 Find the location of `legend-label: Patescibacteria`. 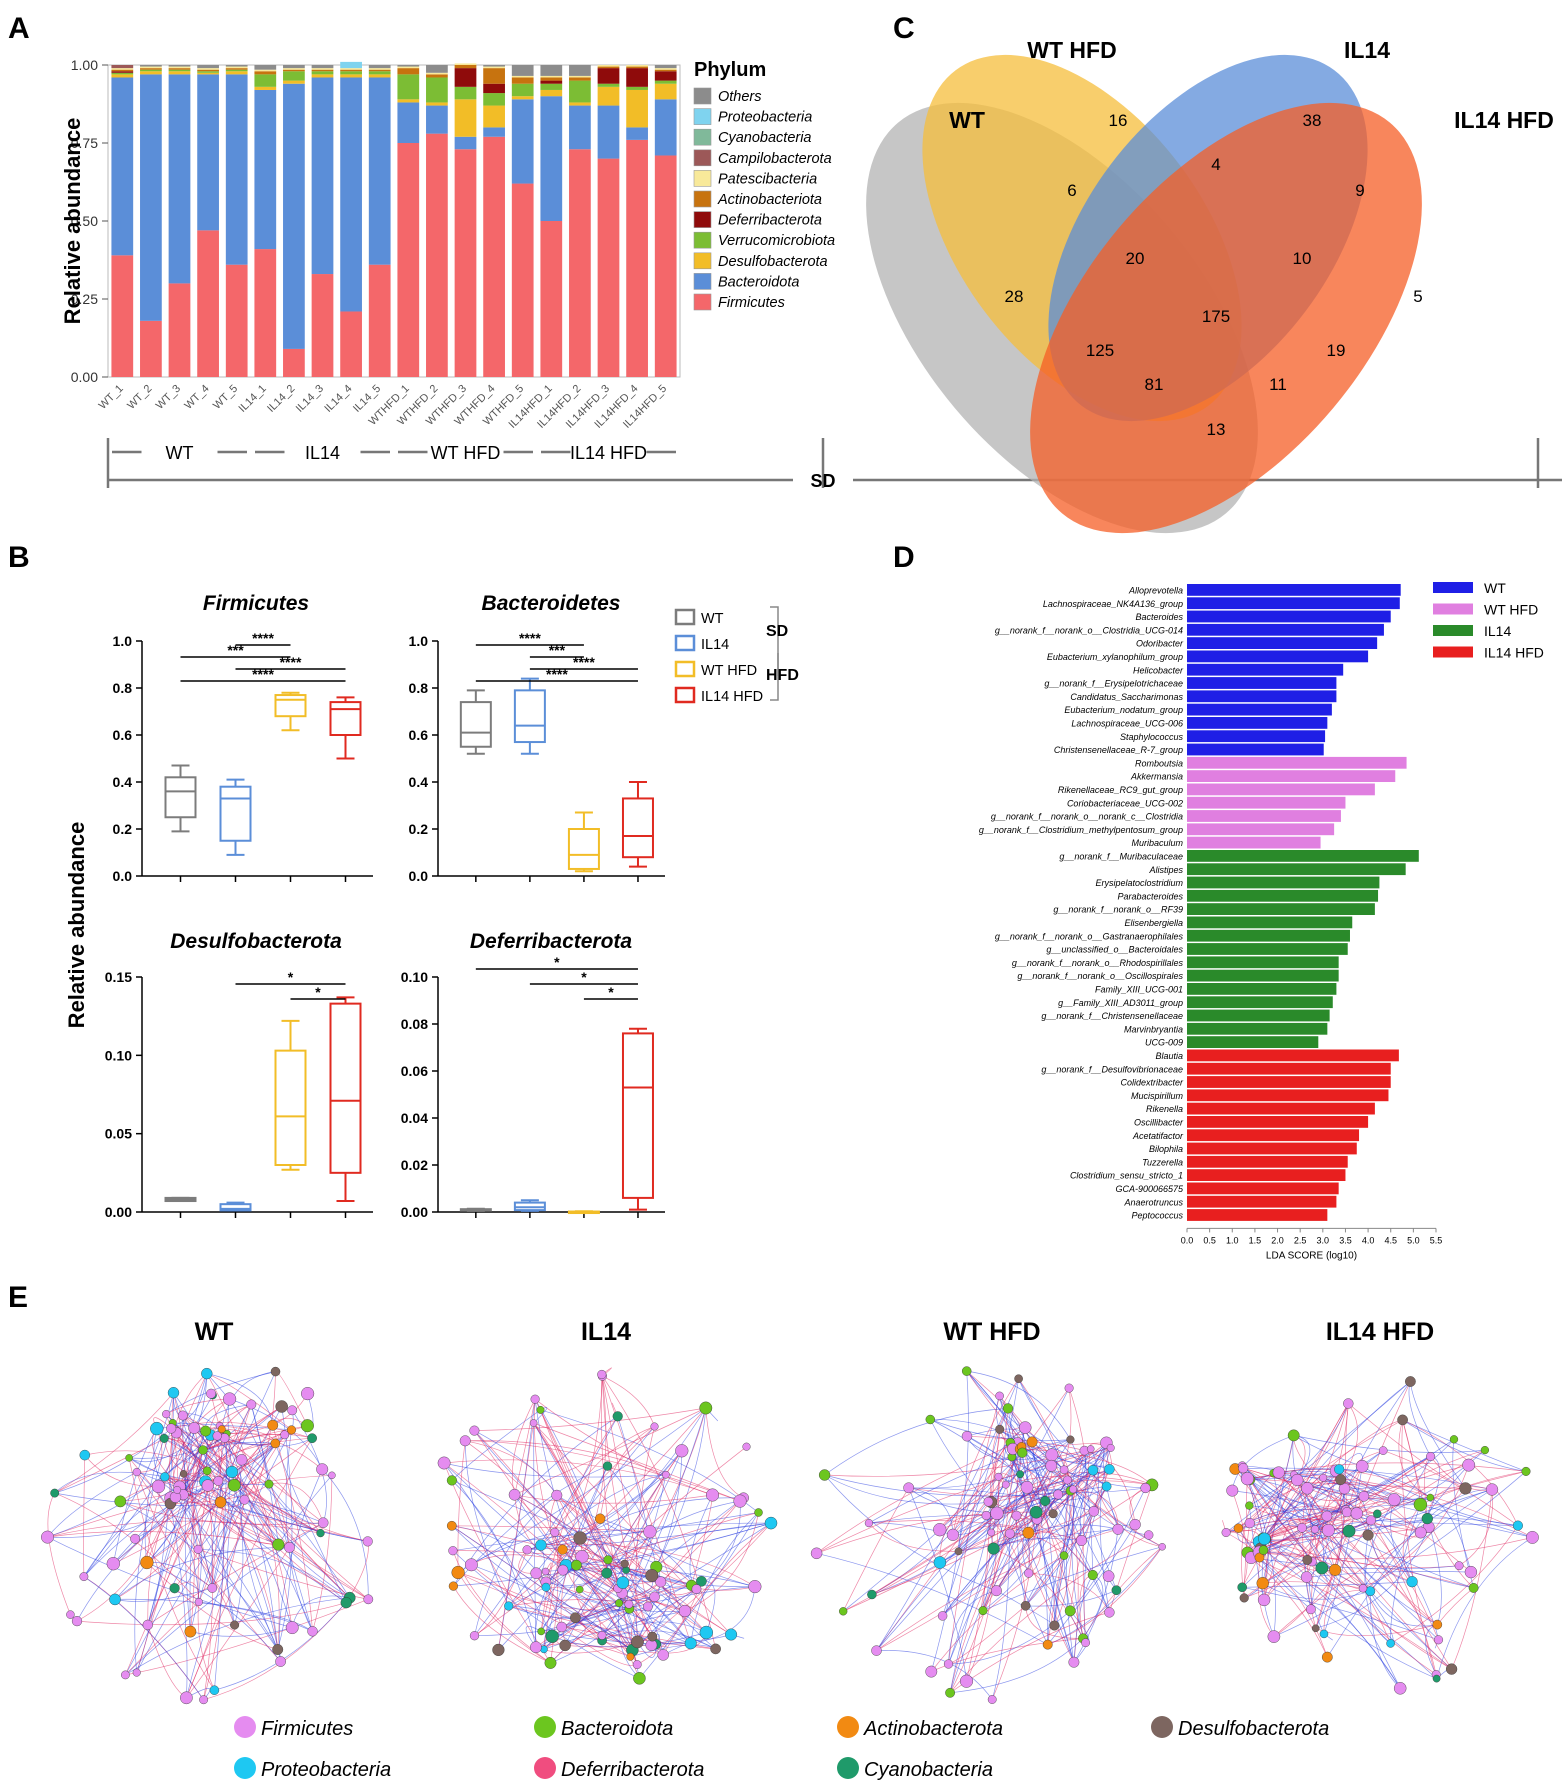

legend-label: Patescibacteria is located at coordinates (767, 179).